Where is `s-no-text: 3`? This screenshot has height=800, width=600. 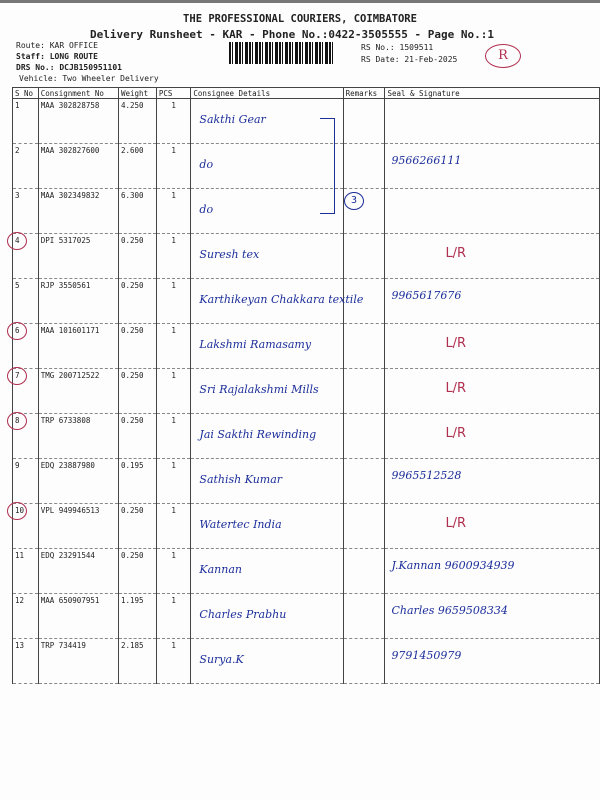
s-no-text: 3 is located at coordinates (17, 195).